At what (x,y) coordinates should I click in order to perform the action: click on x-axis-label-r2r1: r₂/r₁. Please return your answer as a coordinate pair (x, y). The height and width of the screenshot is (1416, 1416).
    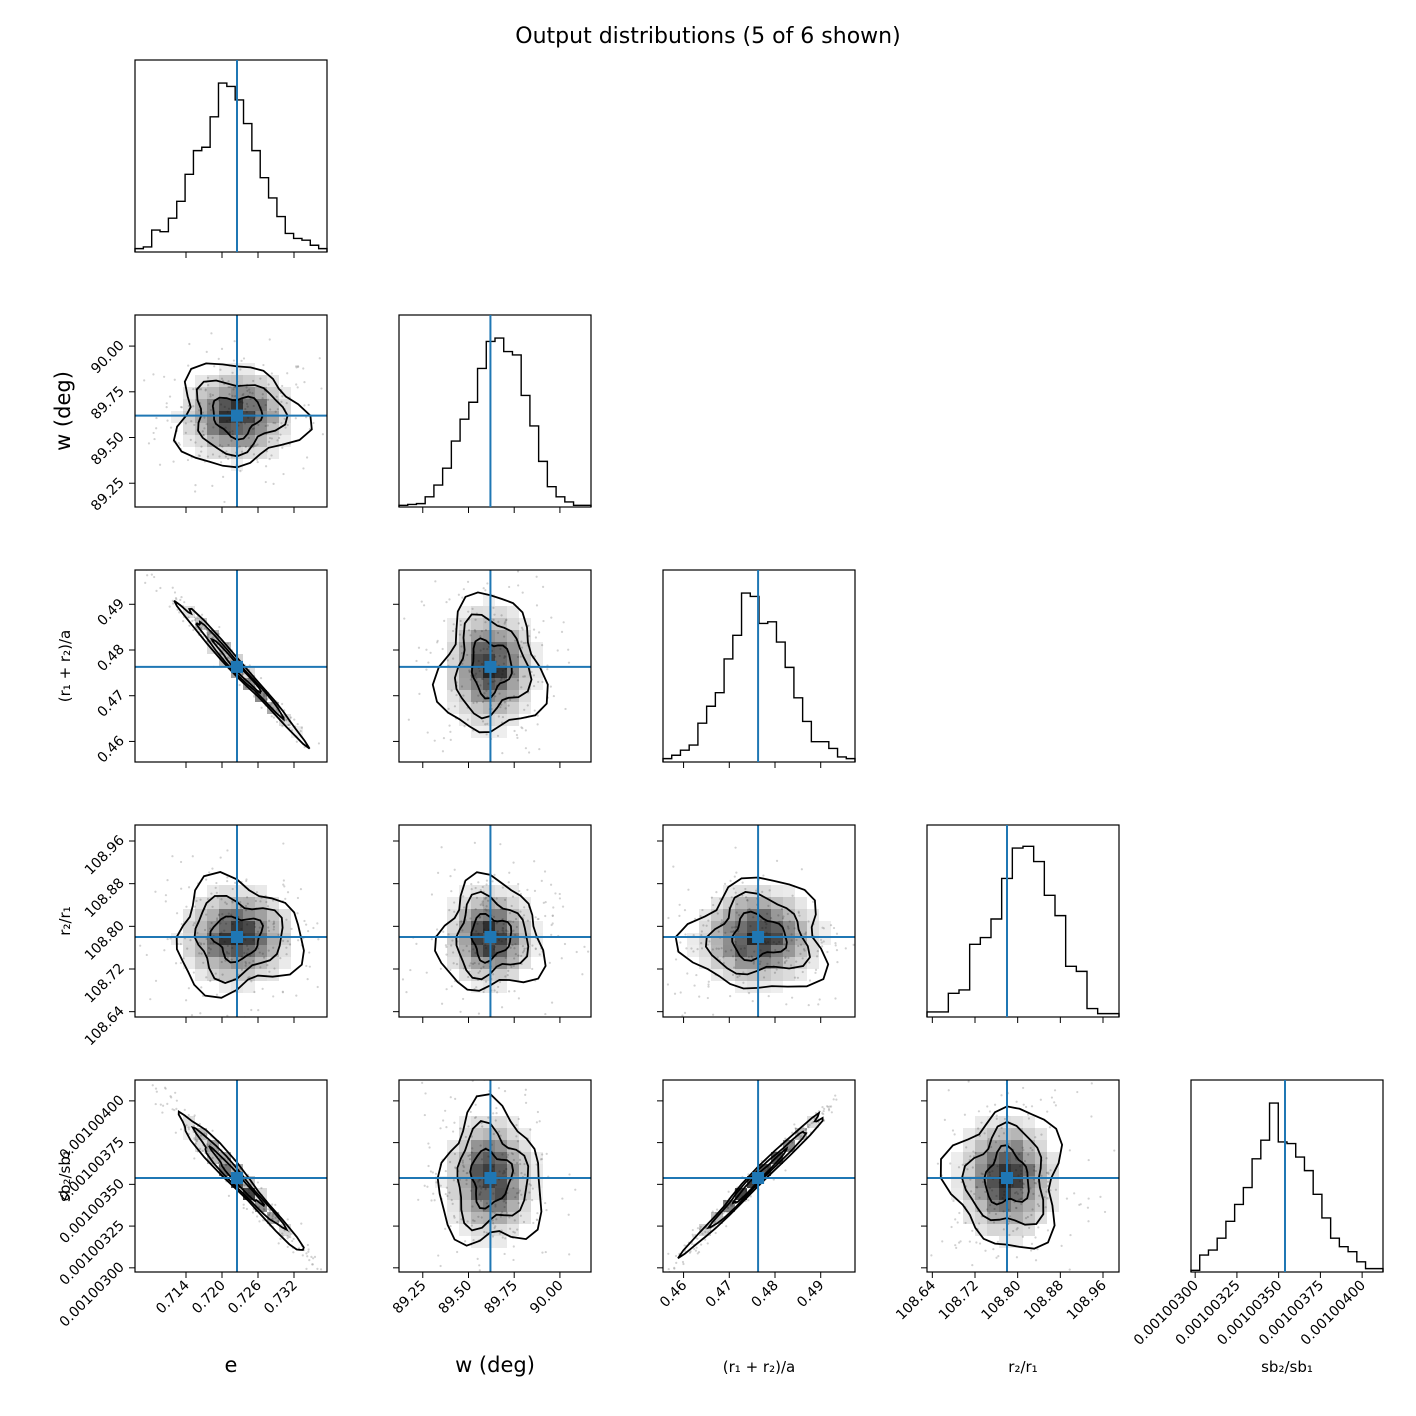
    Looking at the image, I should click on (1022, 1367).